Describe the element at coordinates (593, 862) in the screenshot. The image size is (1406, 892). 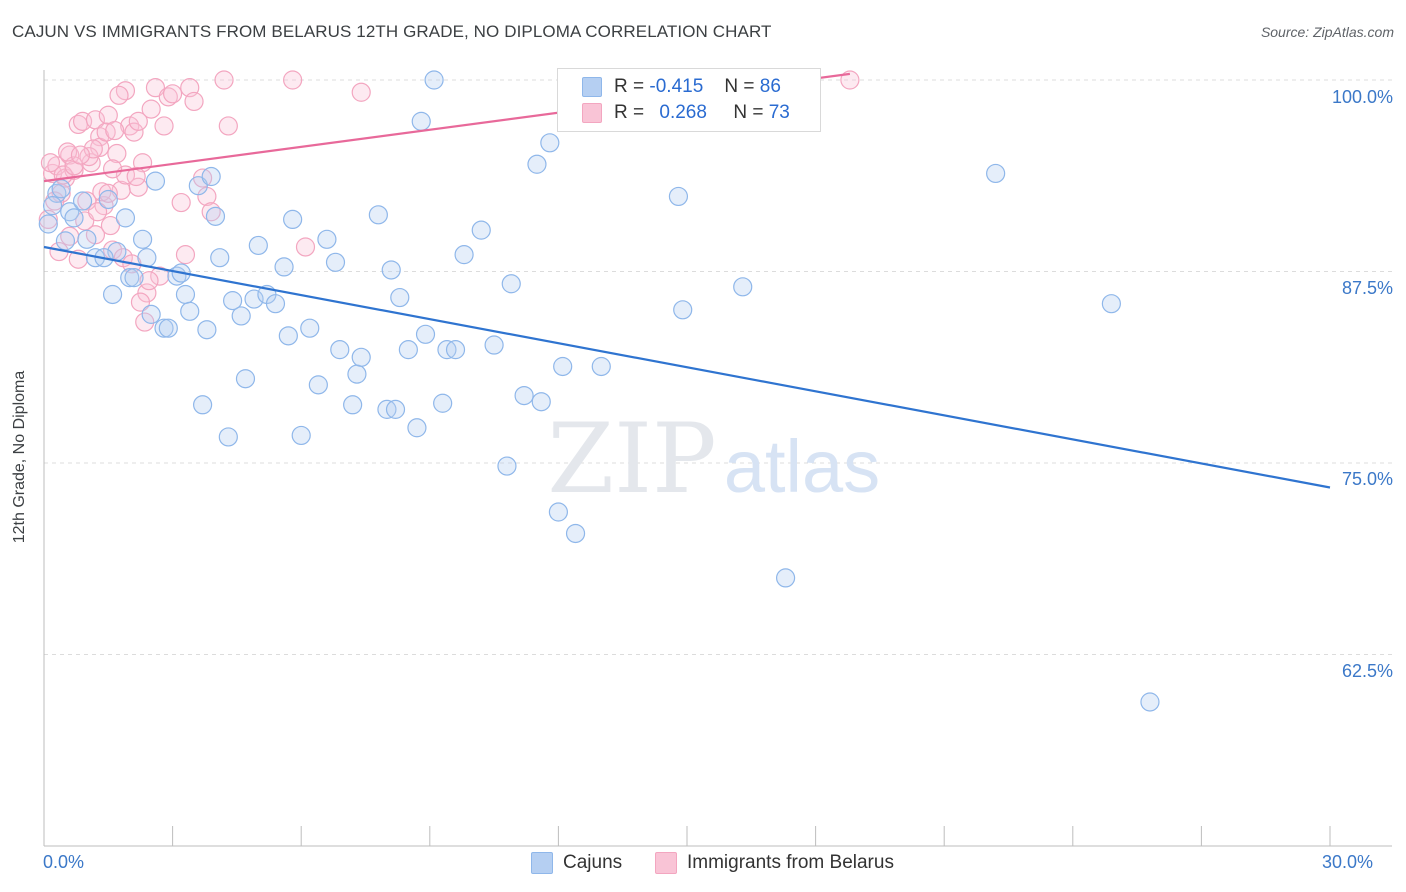
I see `legend-label-cajuns: Cajuns` at that location.